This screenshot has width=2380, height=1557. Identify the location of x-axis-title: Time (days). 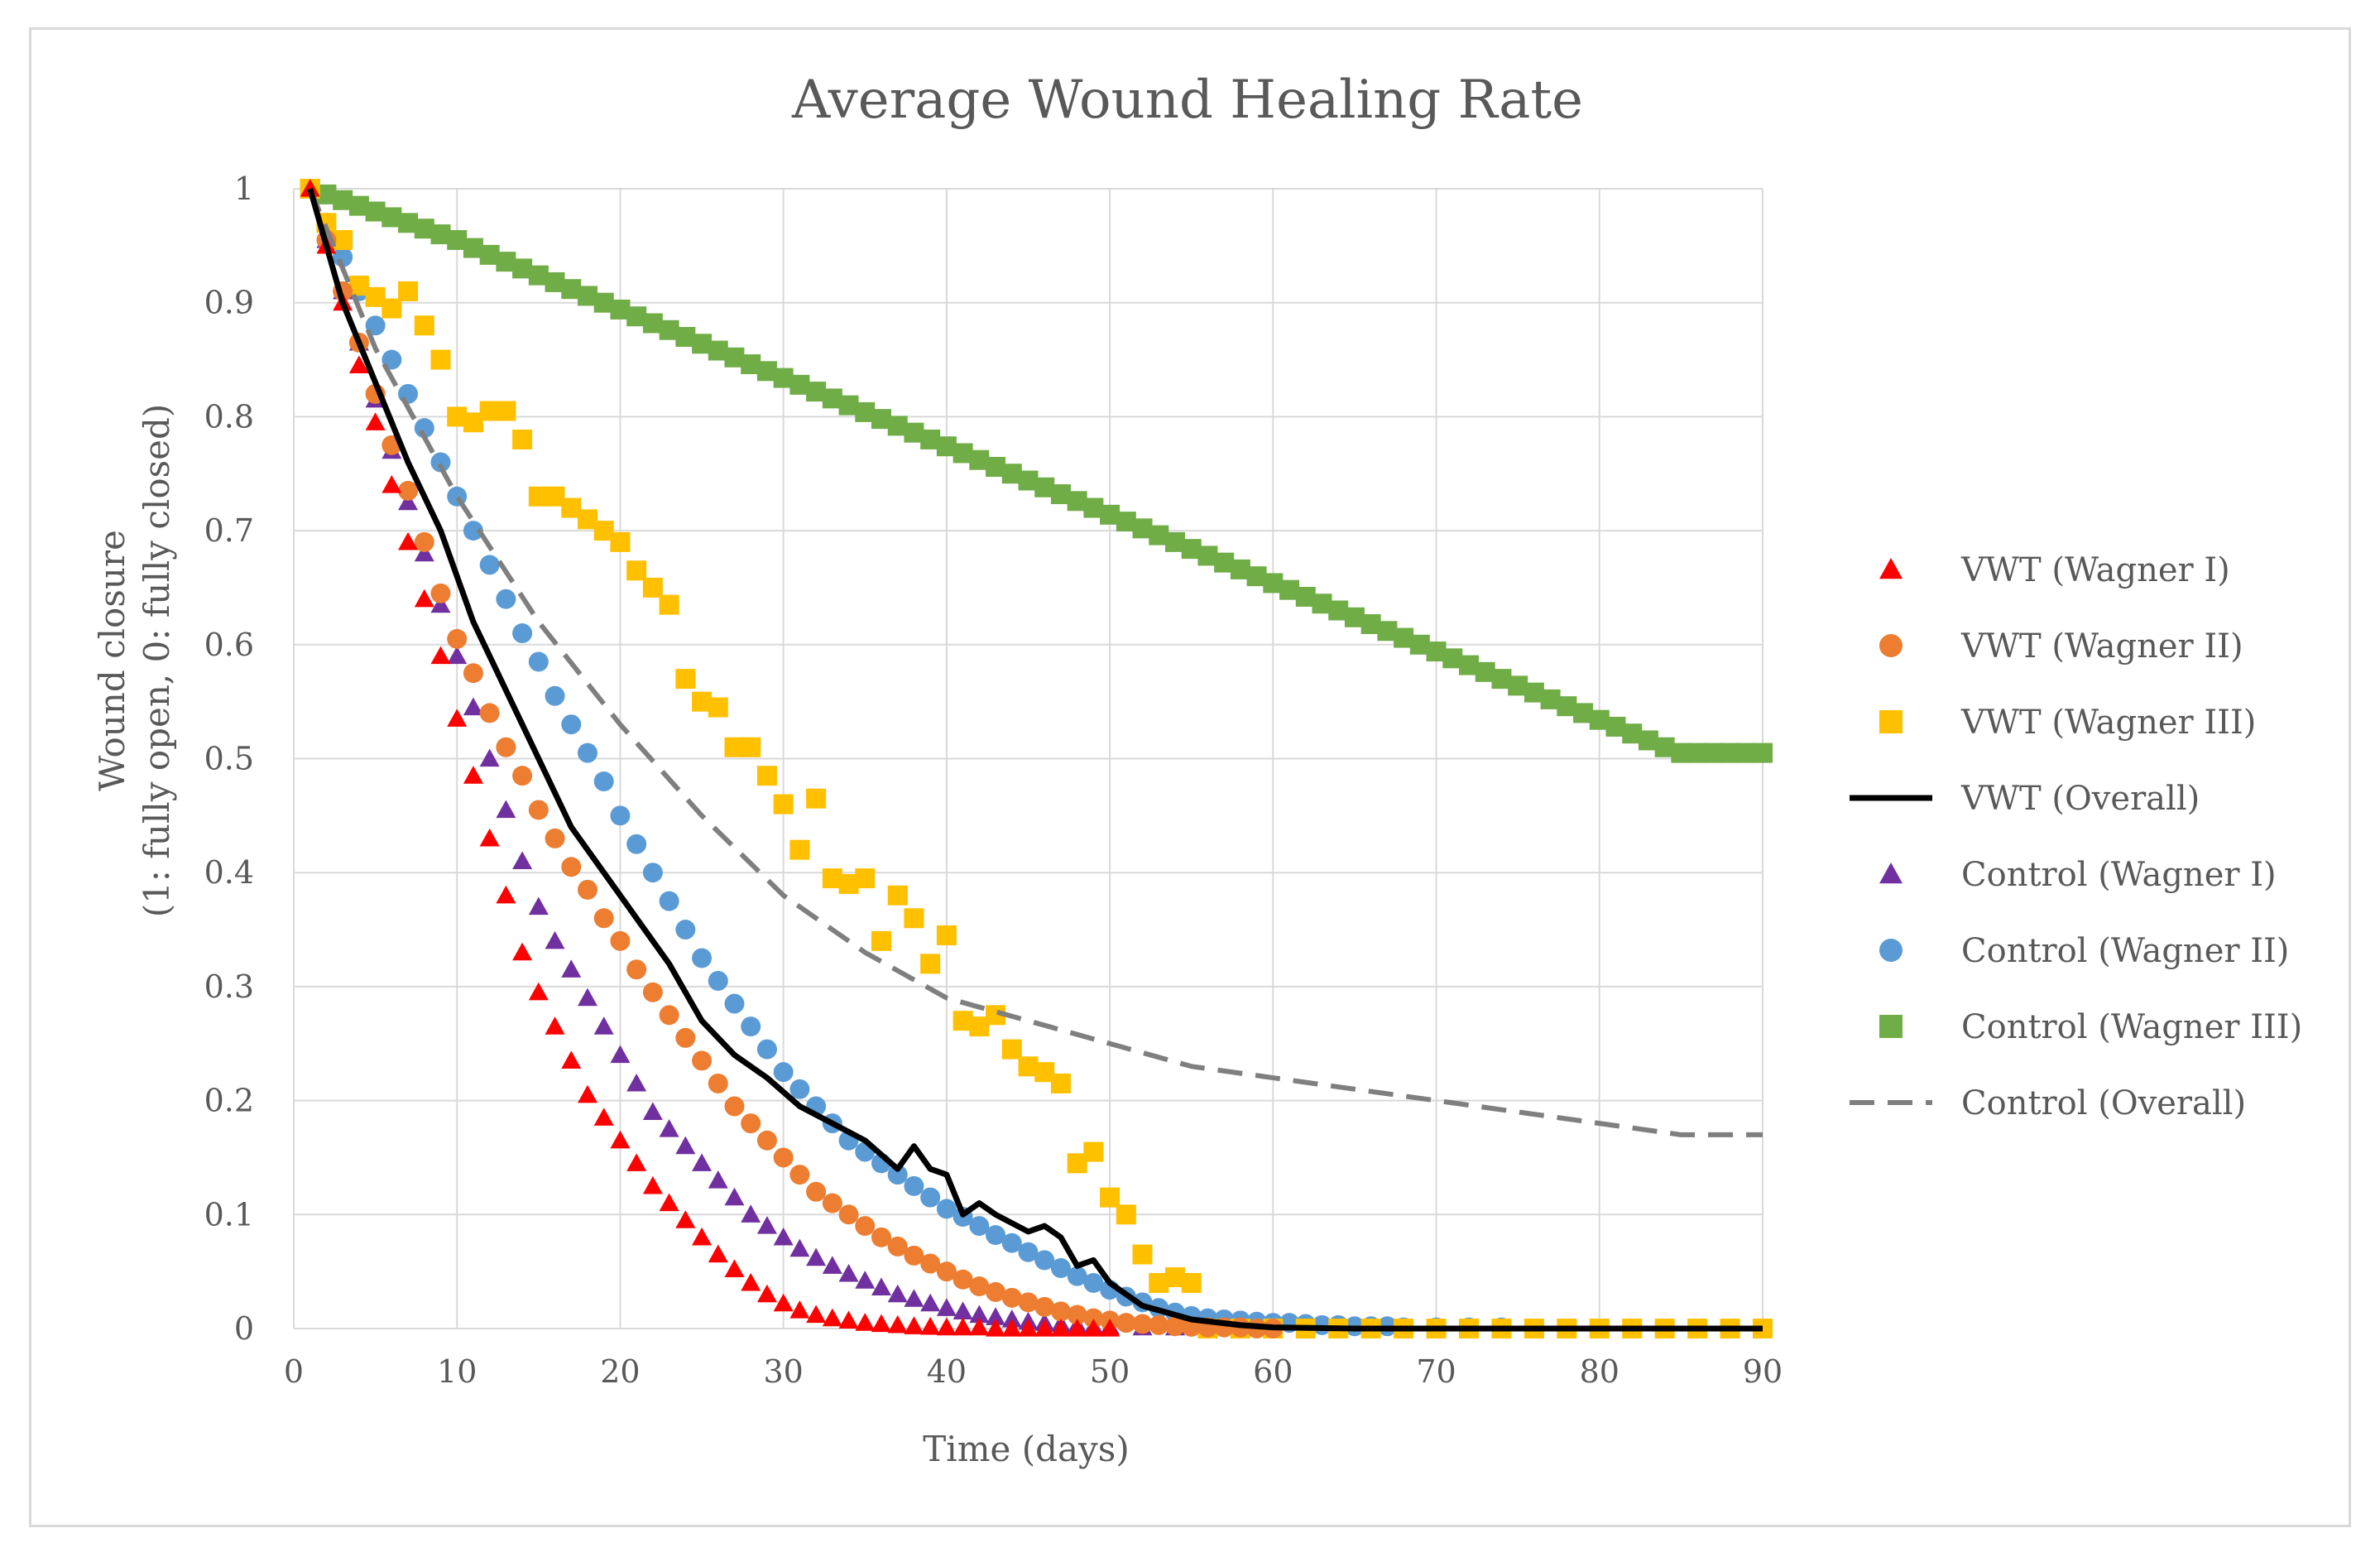
(1026, 1449).